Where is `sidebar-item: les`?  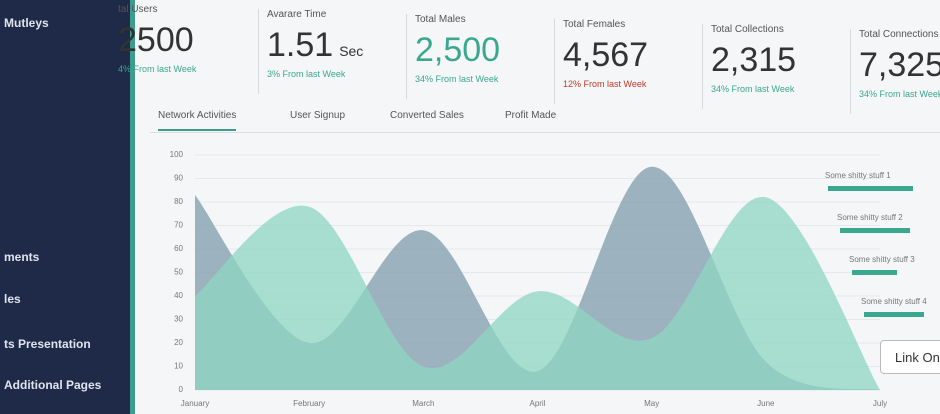
sidebar-item: les is located at coordinates (12, 299).